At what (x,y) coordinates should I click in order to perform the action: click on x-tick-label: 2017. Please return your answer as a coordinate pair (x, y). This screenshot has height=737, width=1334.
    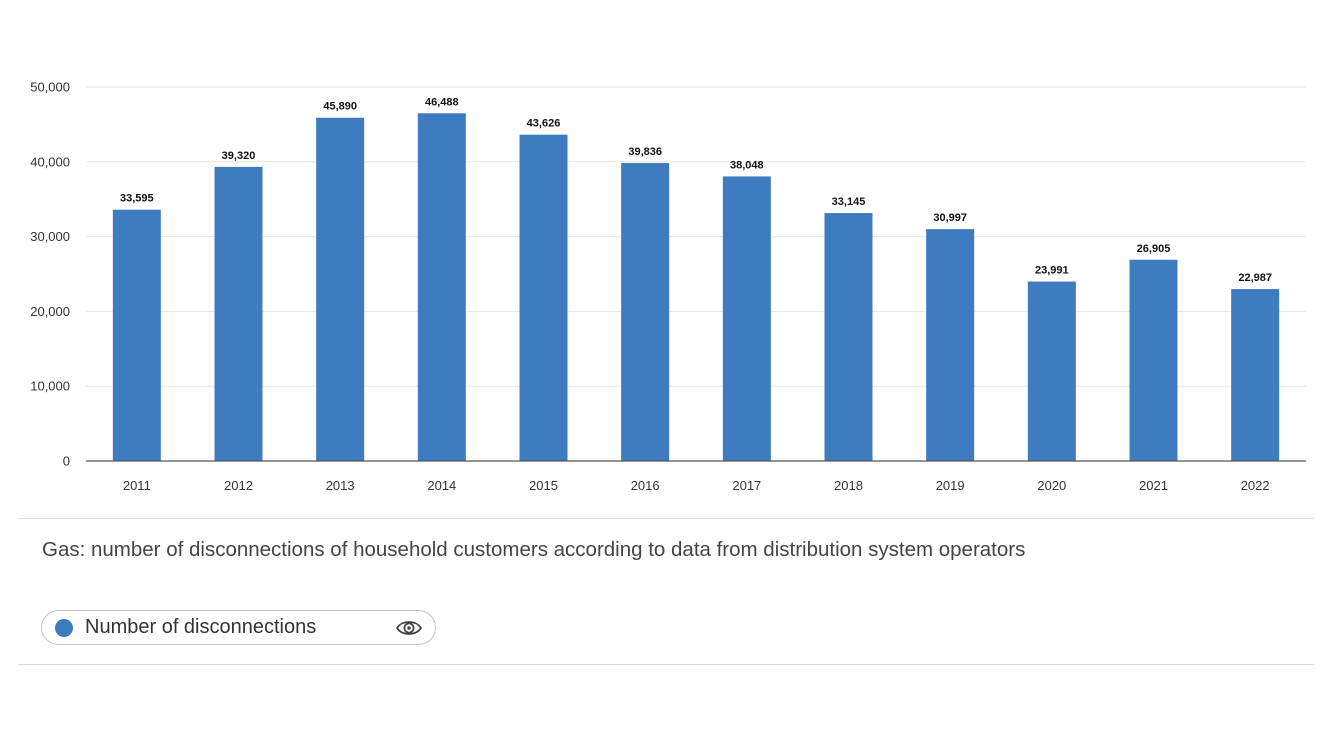
    Looking at the image, I should click on (746, 485).